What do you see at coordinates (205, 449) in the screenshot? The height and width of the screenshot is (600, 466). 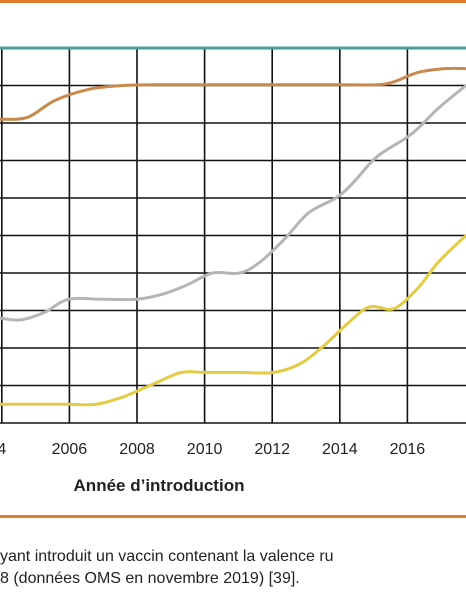 I see `x-tick-label: 2010` at bounding box center [205, 449].